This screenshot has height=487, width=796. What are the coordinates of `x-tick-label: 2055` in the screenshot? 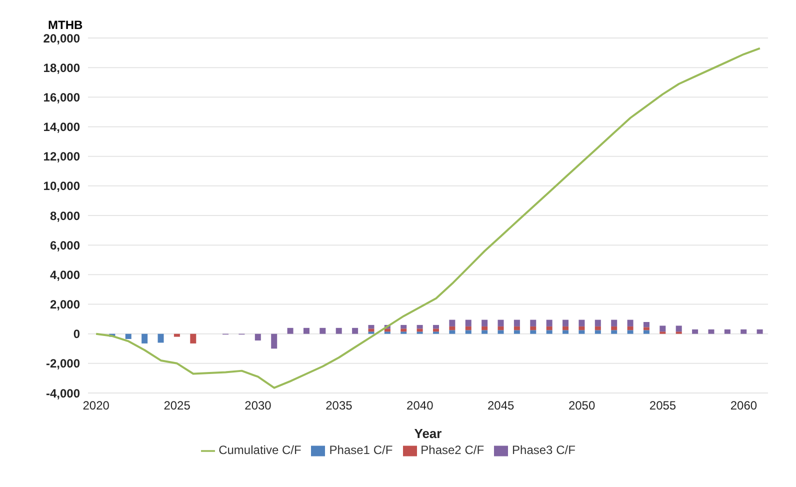 It's located at (662, 405).